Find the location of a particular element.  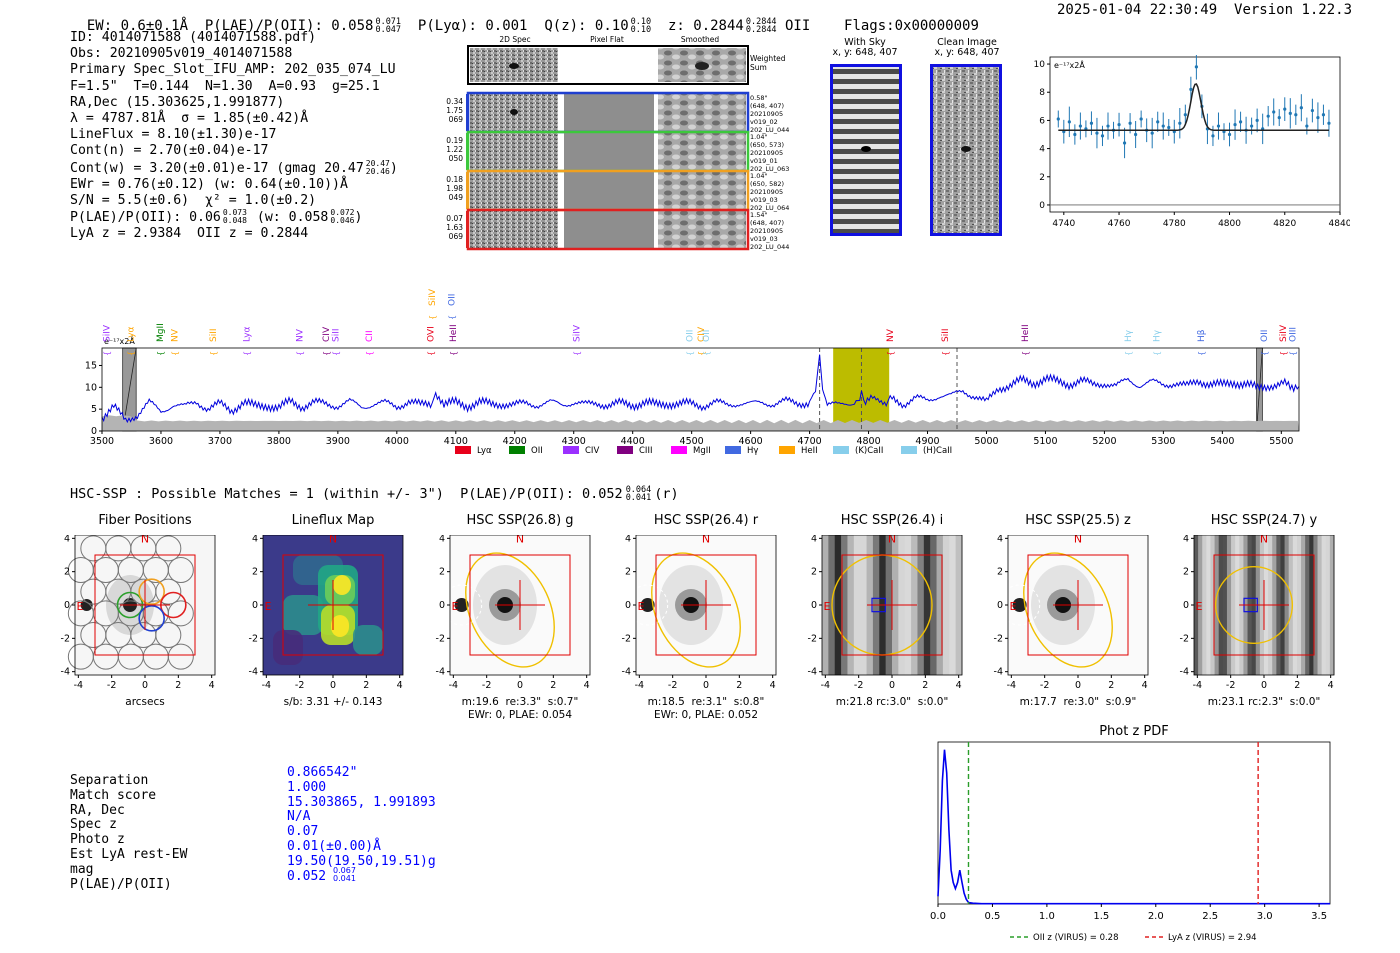

east-label: E is located at coordinates (80, 606).